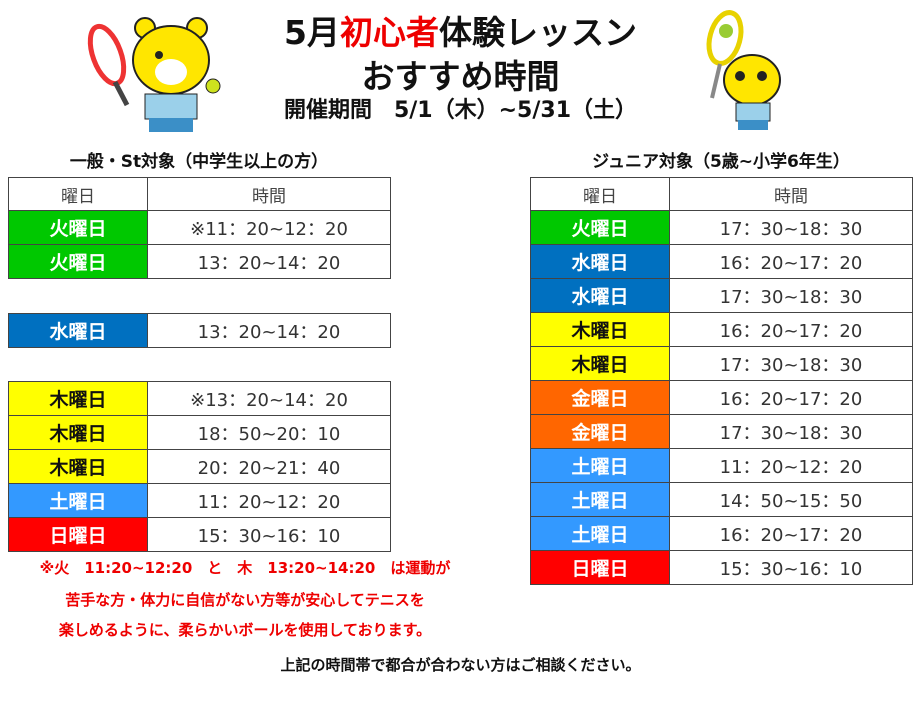 The width and height of the screenshot is (921, 716). I want to click on schedule-row: 木曜日 ※13：20~14：20, so click(199, 398).